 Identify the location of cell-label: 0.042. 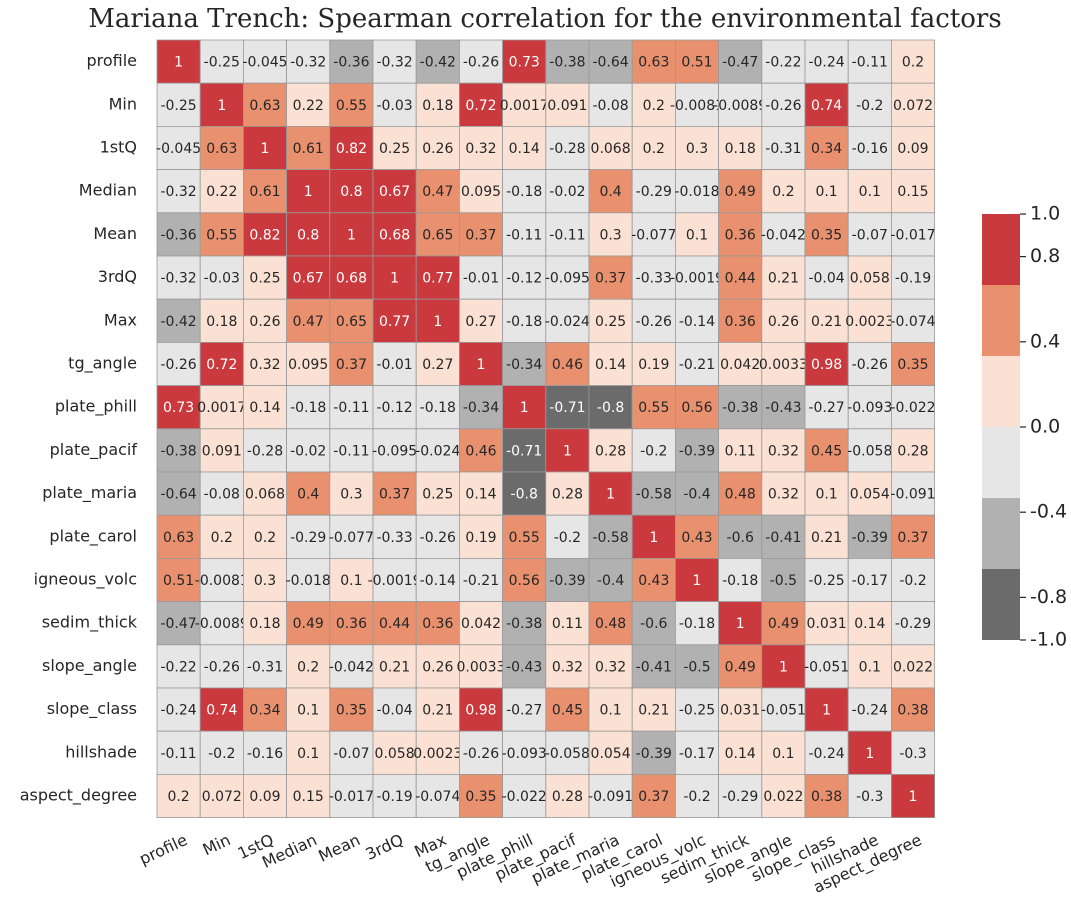
(481, 624).